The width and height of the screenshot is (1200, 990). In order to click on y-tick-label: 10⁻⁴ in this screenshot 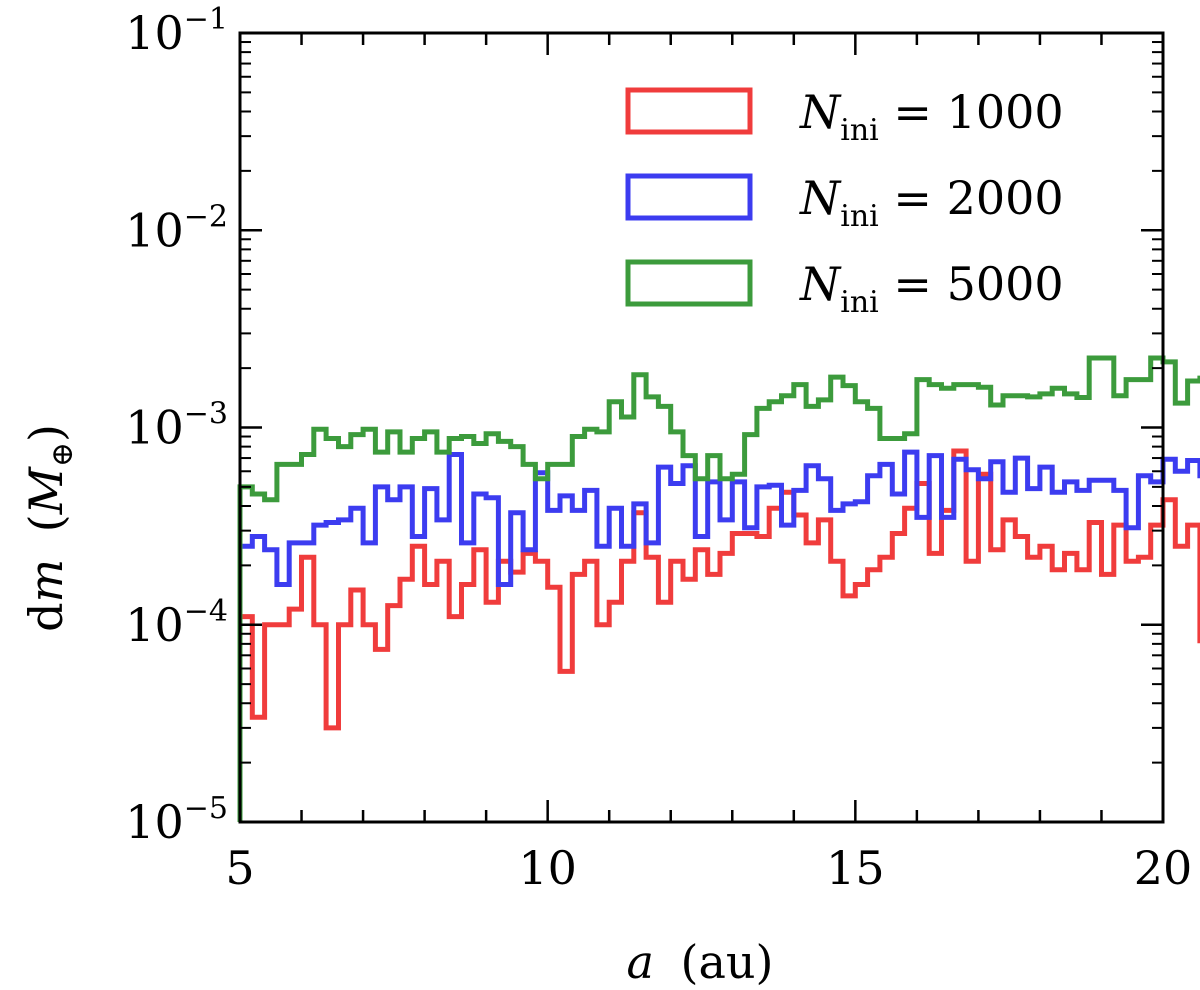, I will do `click(176, 623)`.